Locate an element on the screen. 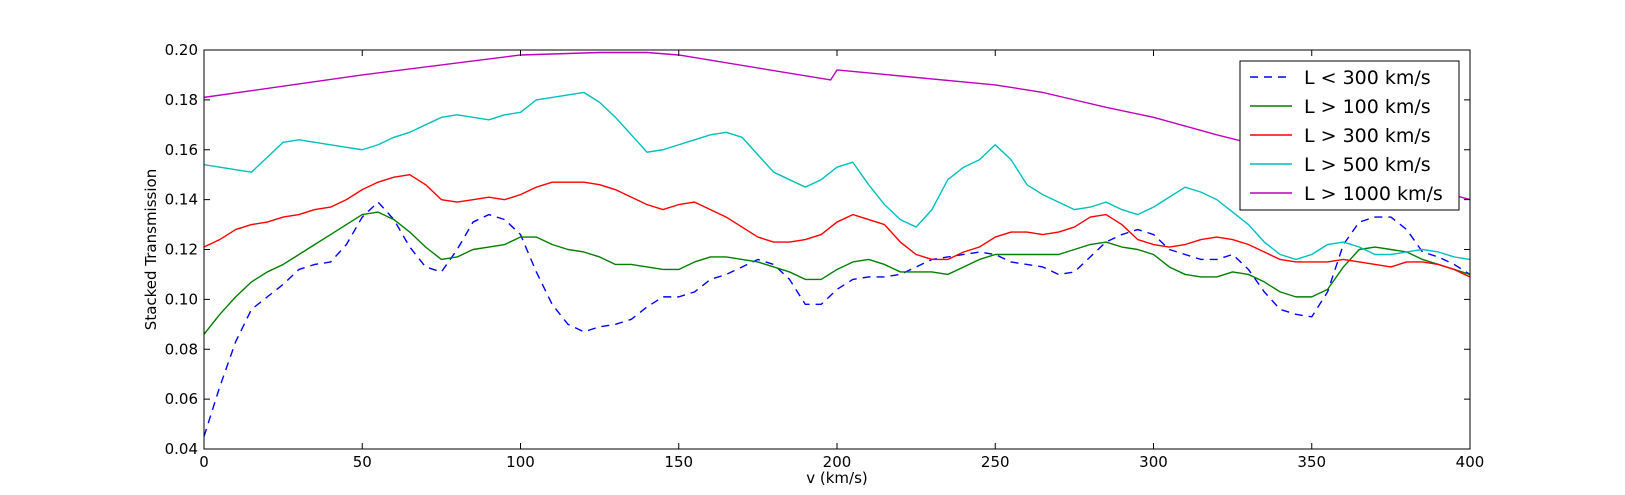  y-tick-label: 0.20 is located at coordinates (181, 50).